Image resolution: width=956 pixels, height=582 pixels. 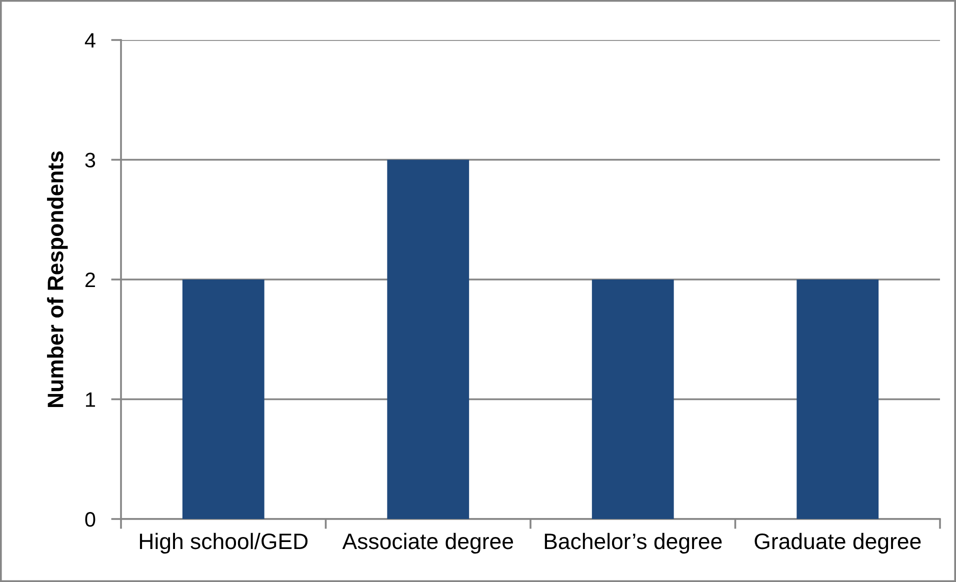 What do you see at coordinates (90, 40) in the screenshot?
I see `y-tick-label: 4` at bounding box center [90, 40].